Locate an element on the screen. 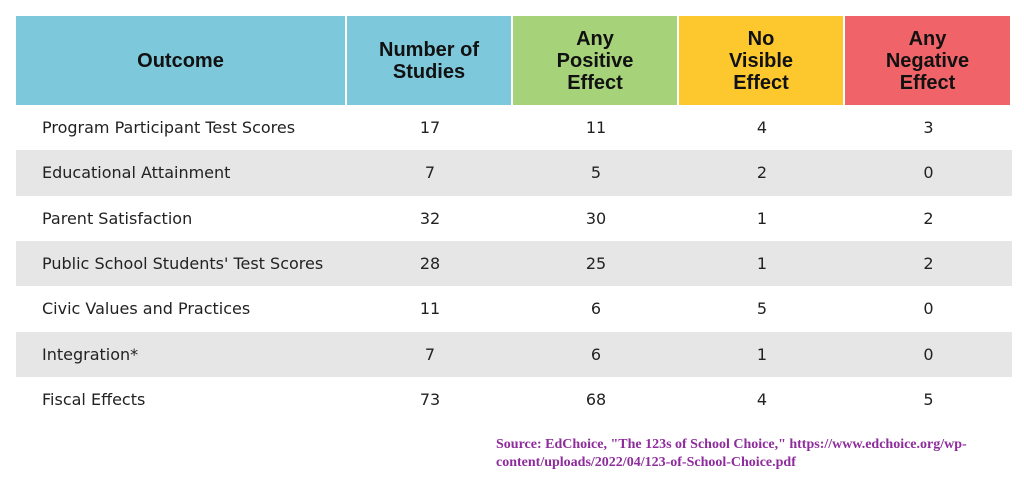 The image size is (1024, 480). header-text: Number of is located at coordinates (429, 49).